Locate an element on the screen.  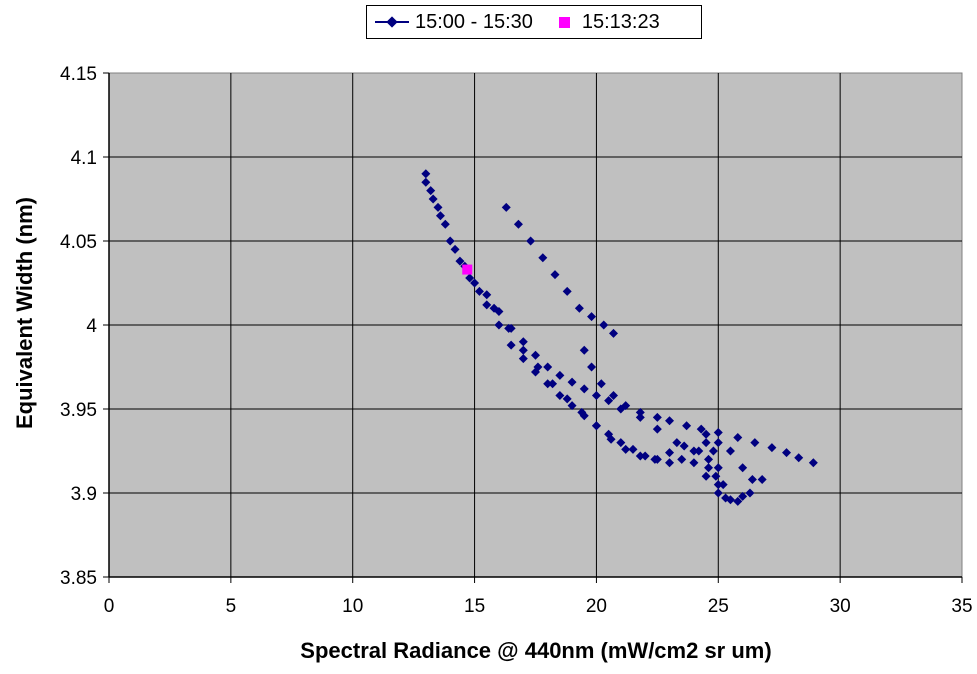
y-tick-label: 4 is located at coordinates (91, 326).